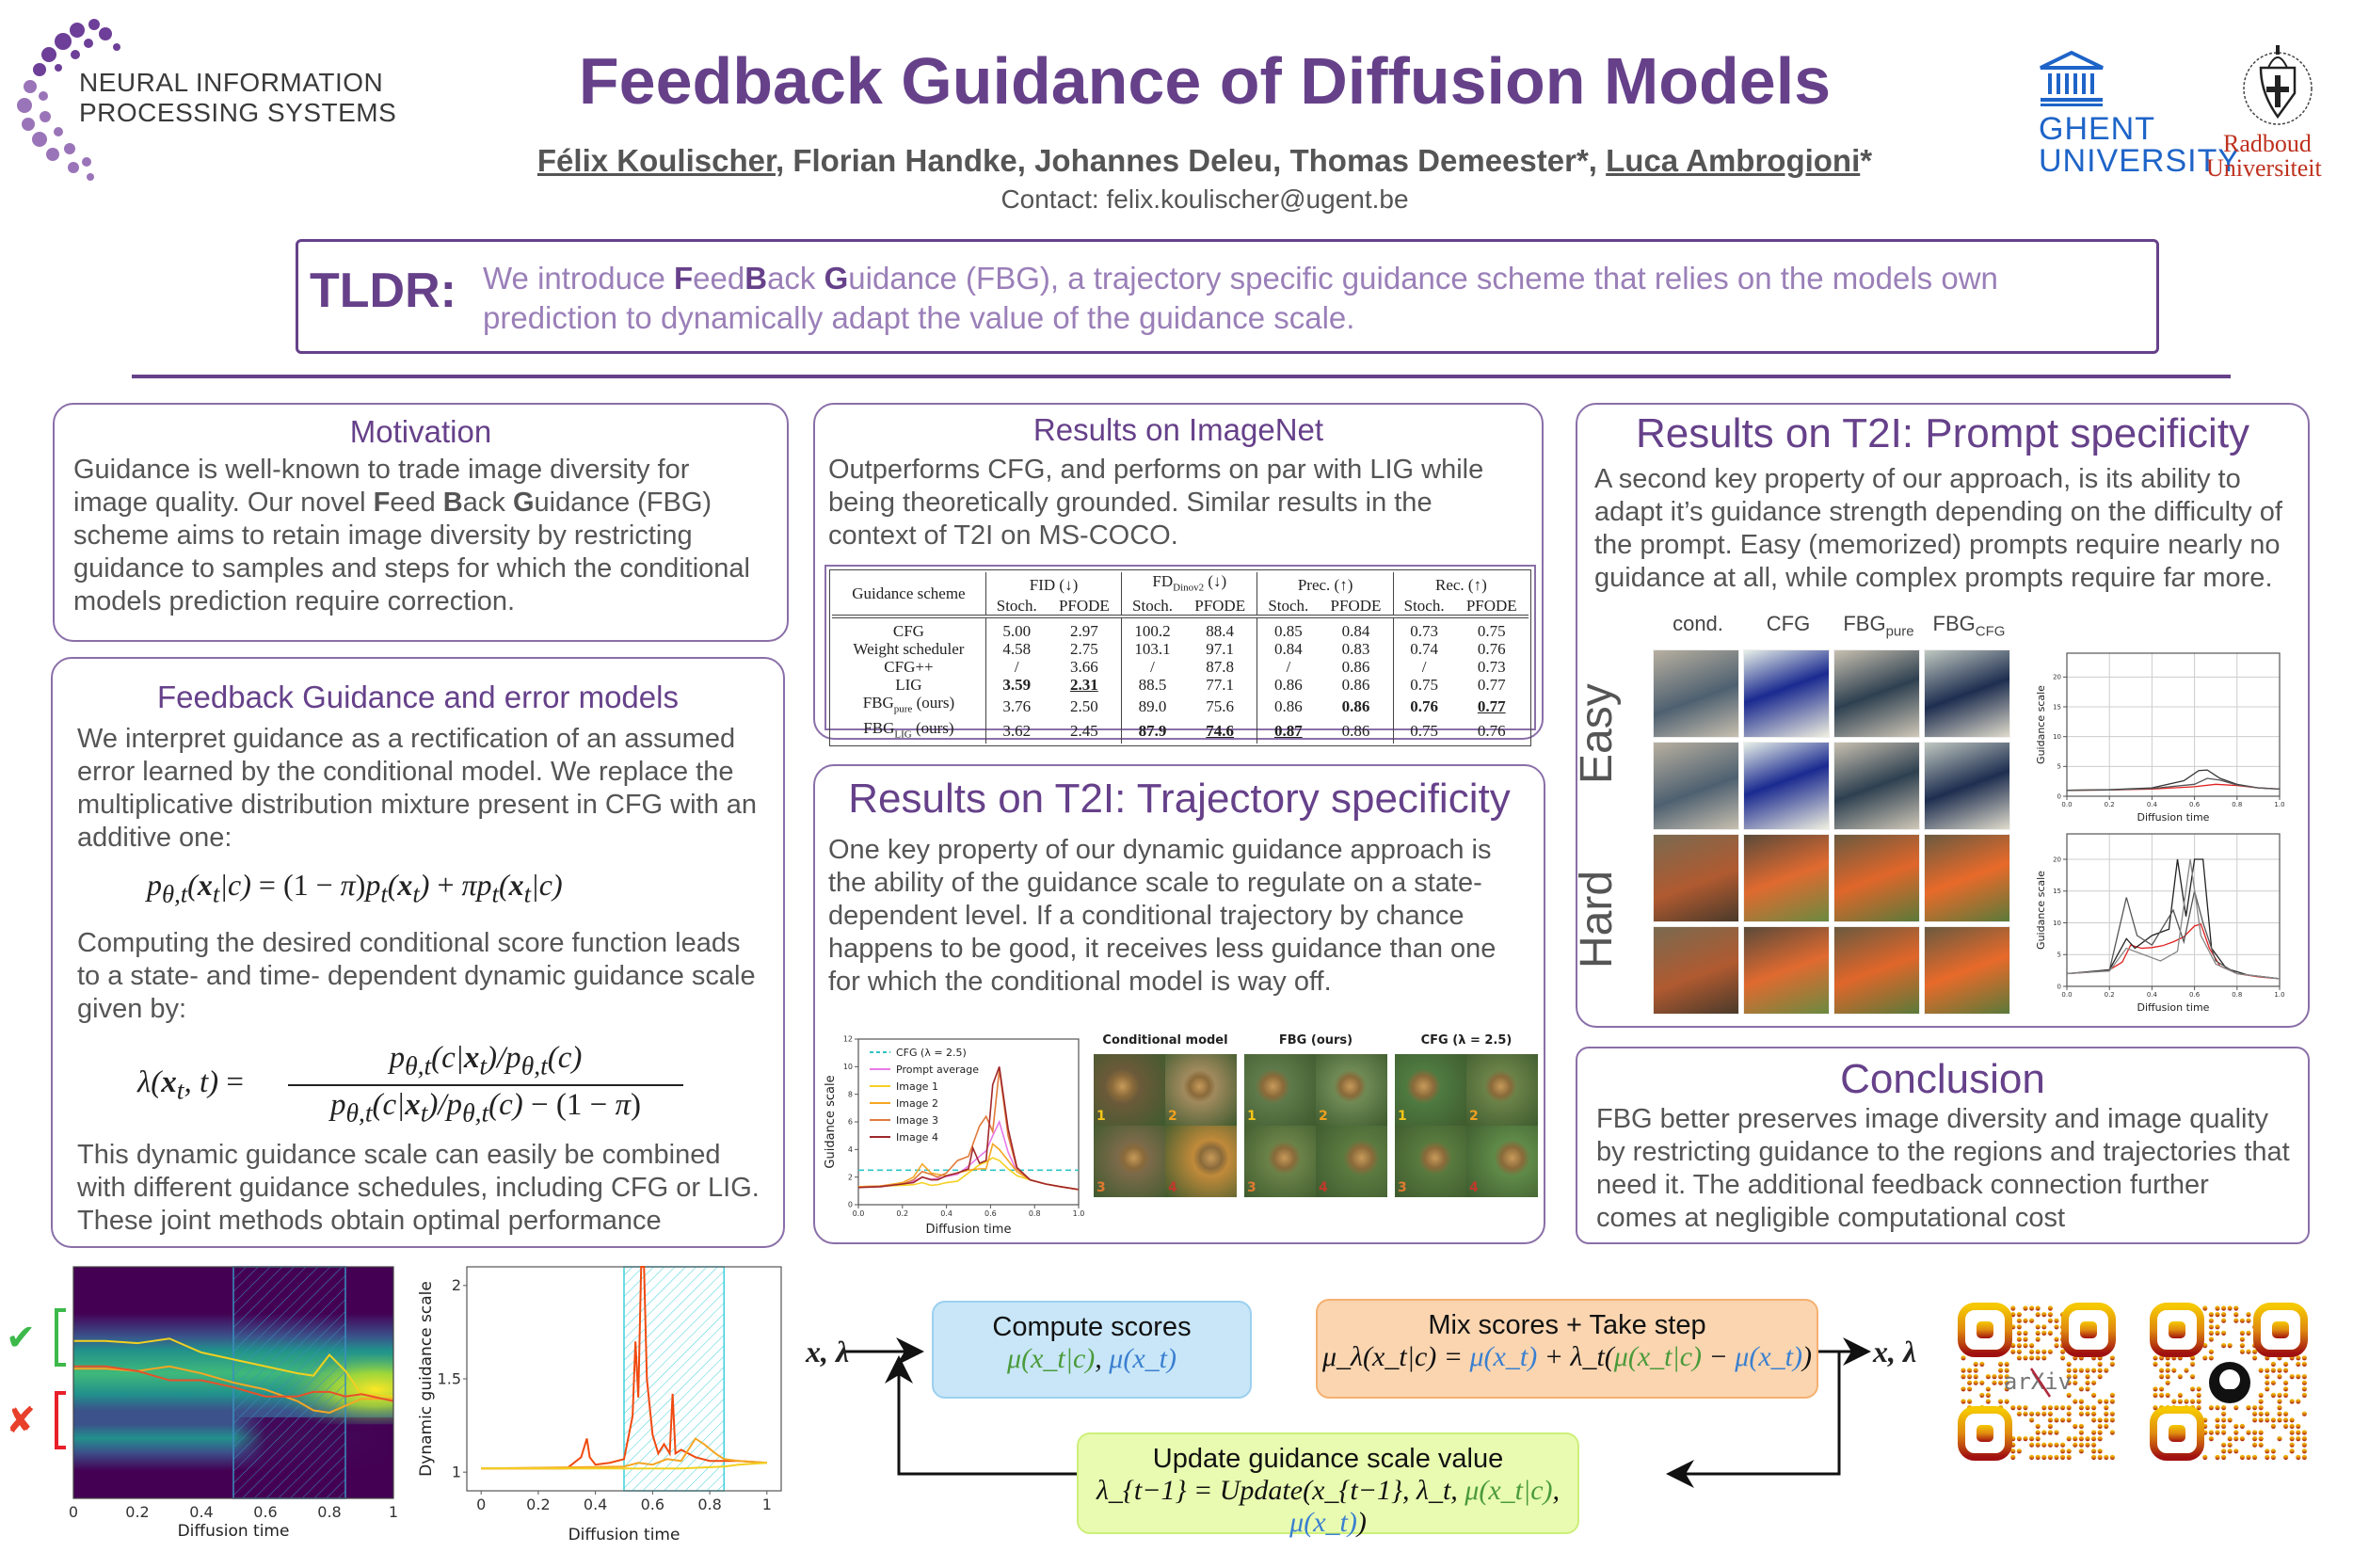  Describe the element at coordinates (1474, 1187) in the screenshot. I see `image-number: 4` at that location.